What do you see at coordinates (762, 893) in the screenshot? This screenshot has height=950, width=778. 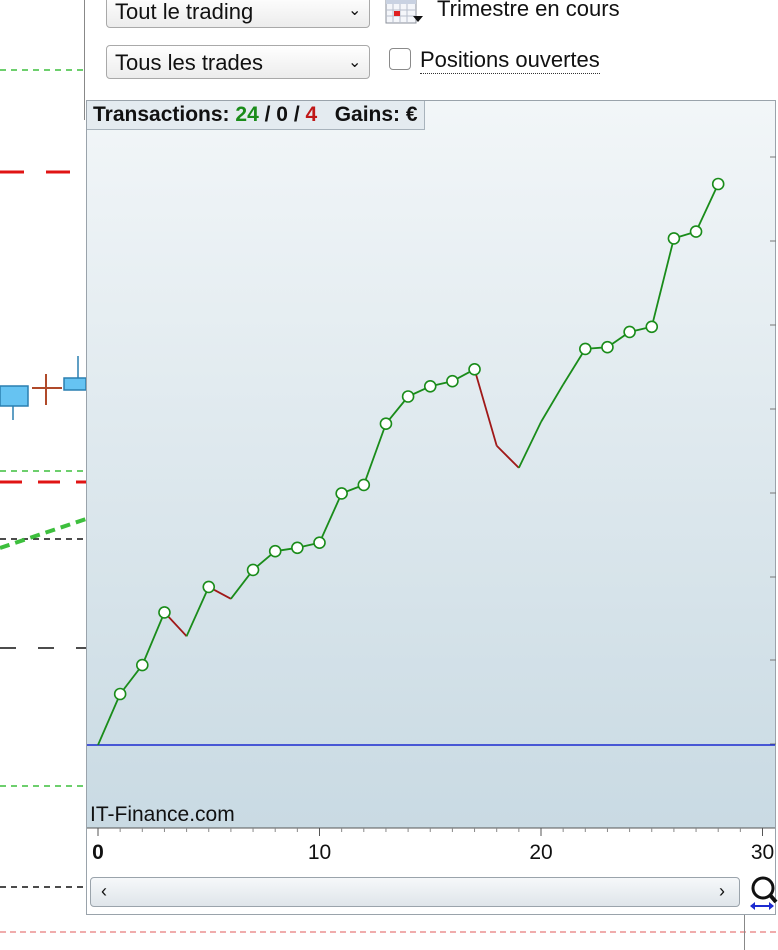 I see `magnifier-zoom-icon` at bounding box center [762, 893].